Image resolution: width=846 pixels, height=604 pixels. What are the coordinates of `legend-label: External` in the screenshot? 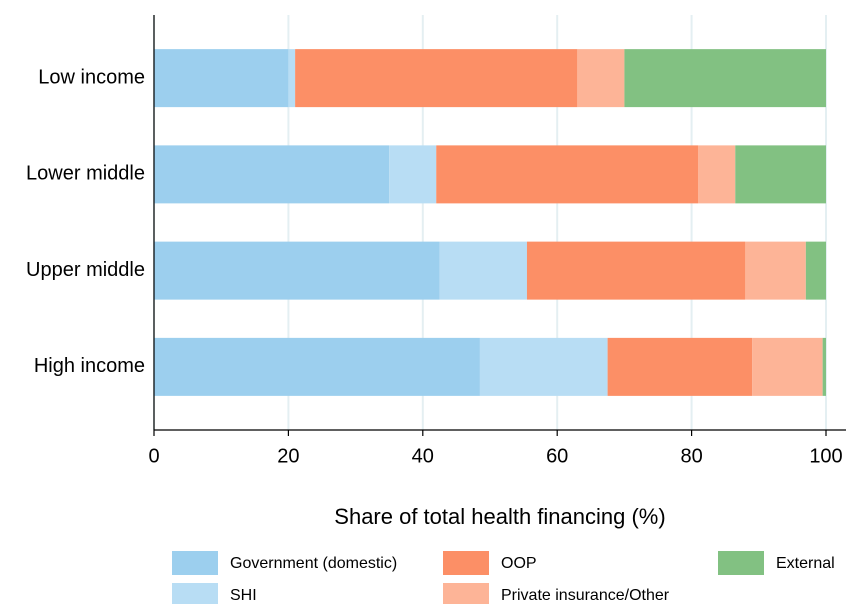 It's located at (805, 563).